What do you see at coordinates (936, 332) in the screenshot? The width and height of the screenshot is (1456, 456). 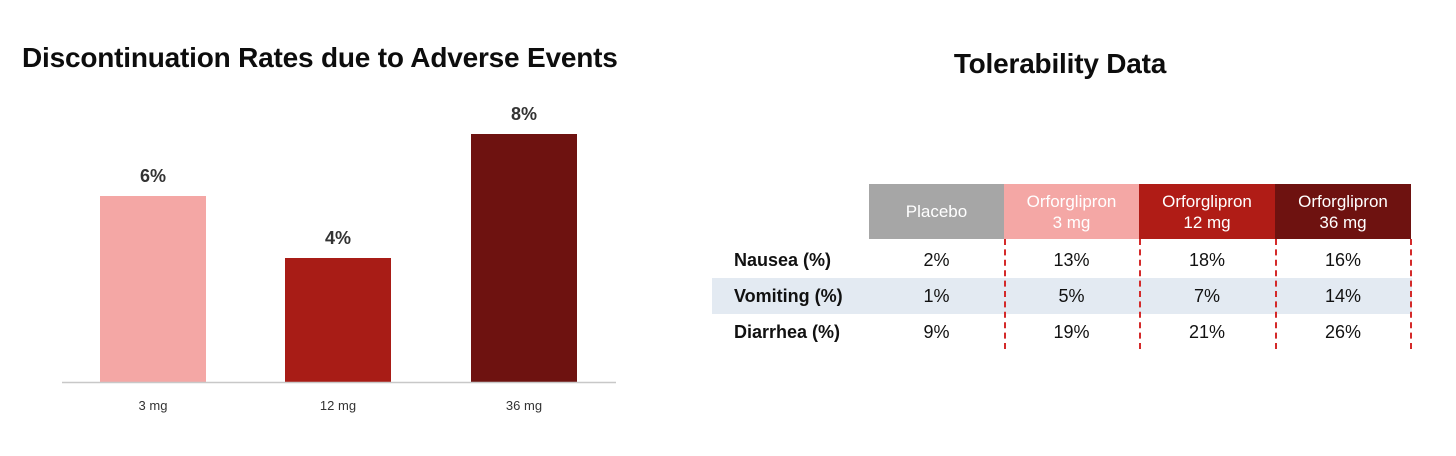 I see `table-cell: 9%` at bounding box center [936, 332].